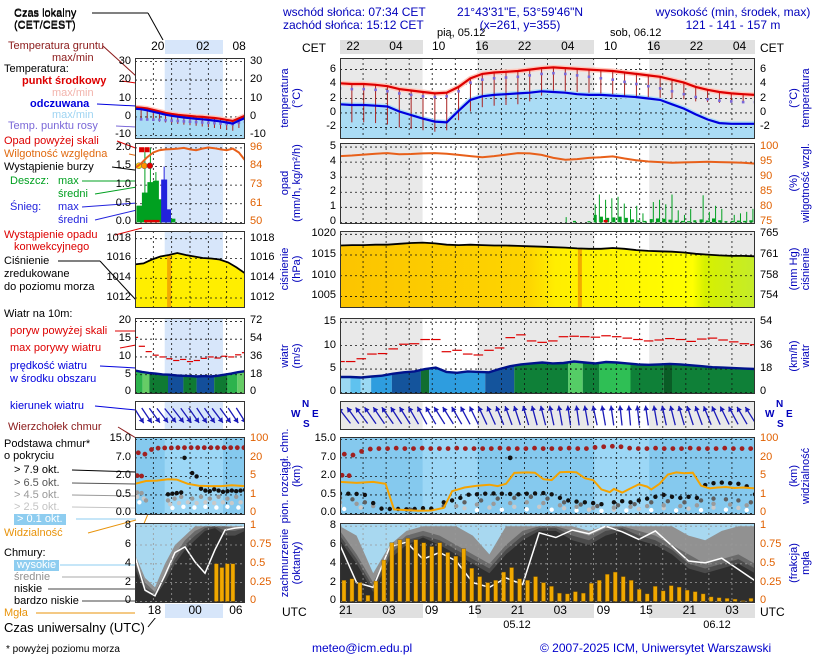 The width and height of the screenshot is (820, 660). Describe the element at coordinates (696, 46) in the screenshot. I see `cet-hour-tick: 22` at that location.